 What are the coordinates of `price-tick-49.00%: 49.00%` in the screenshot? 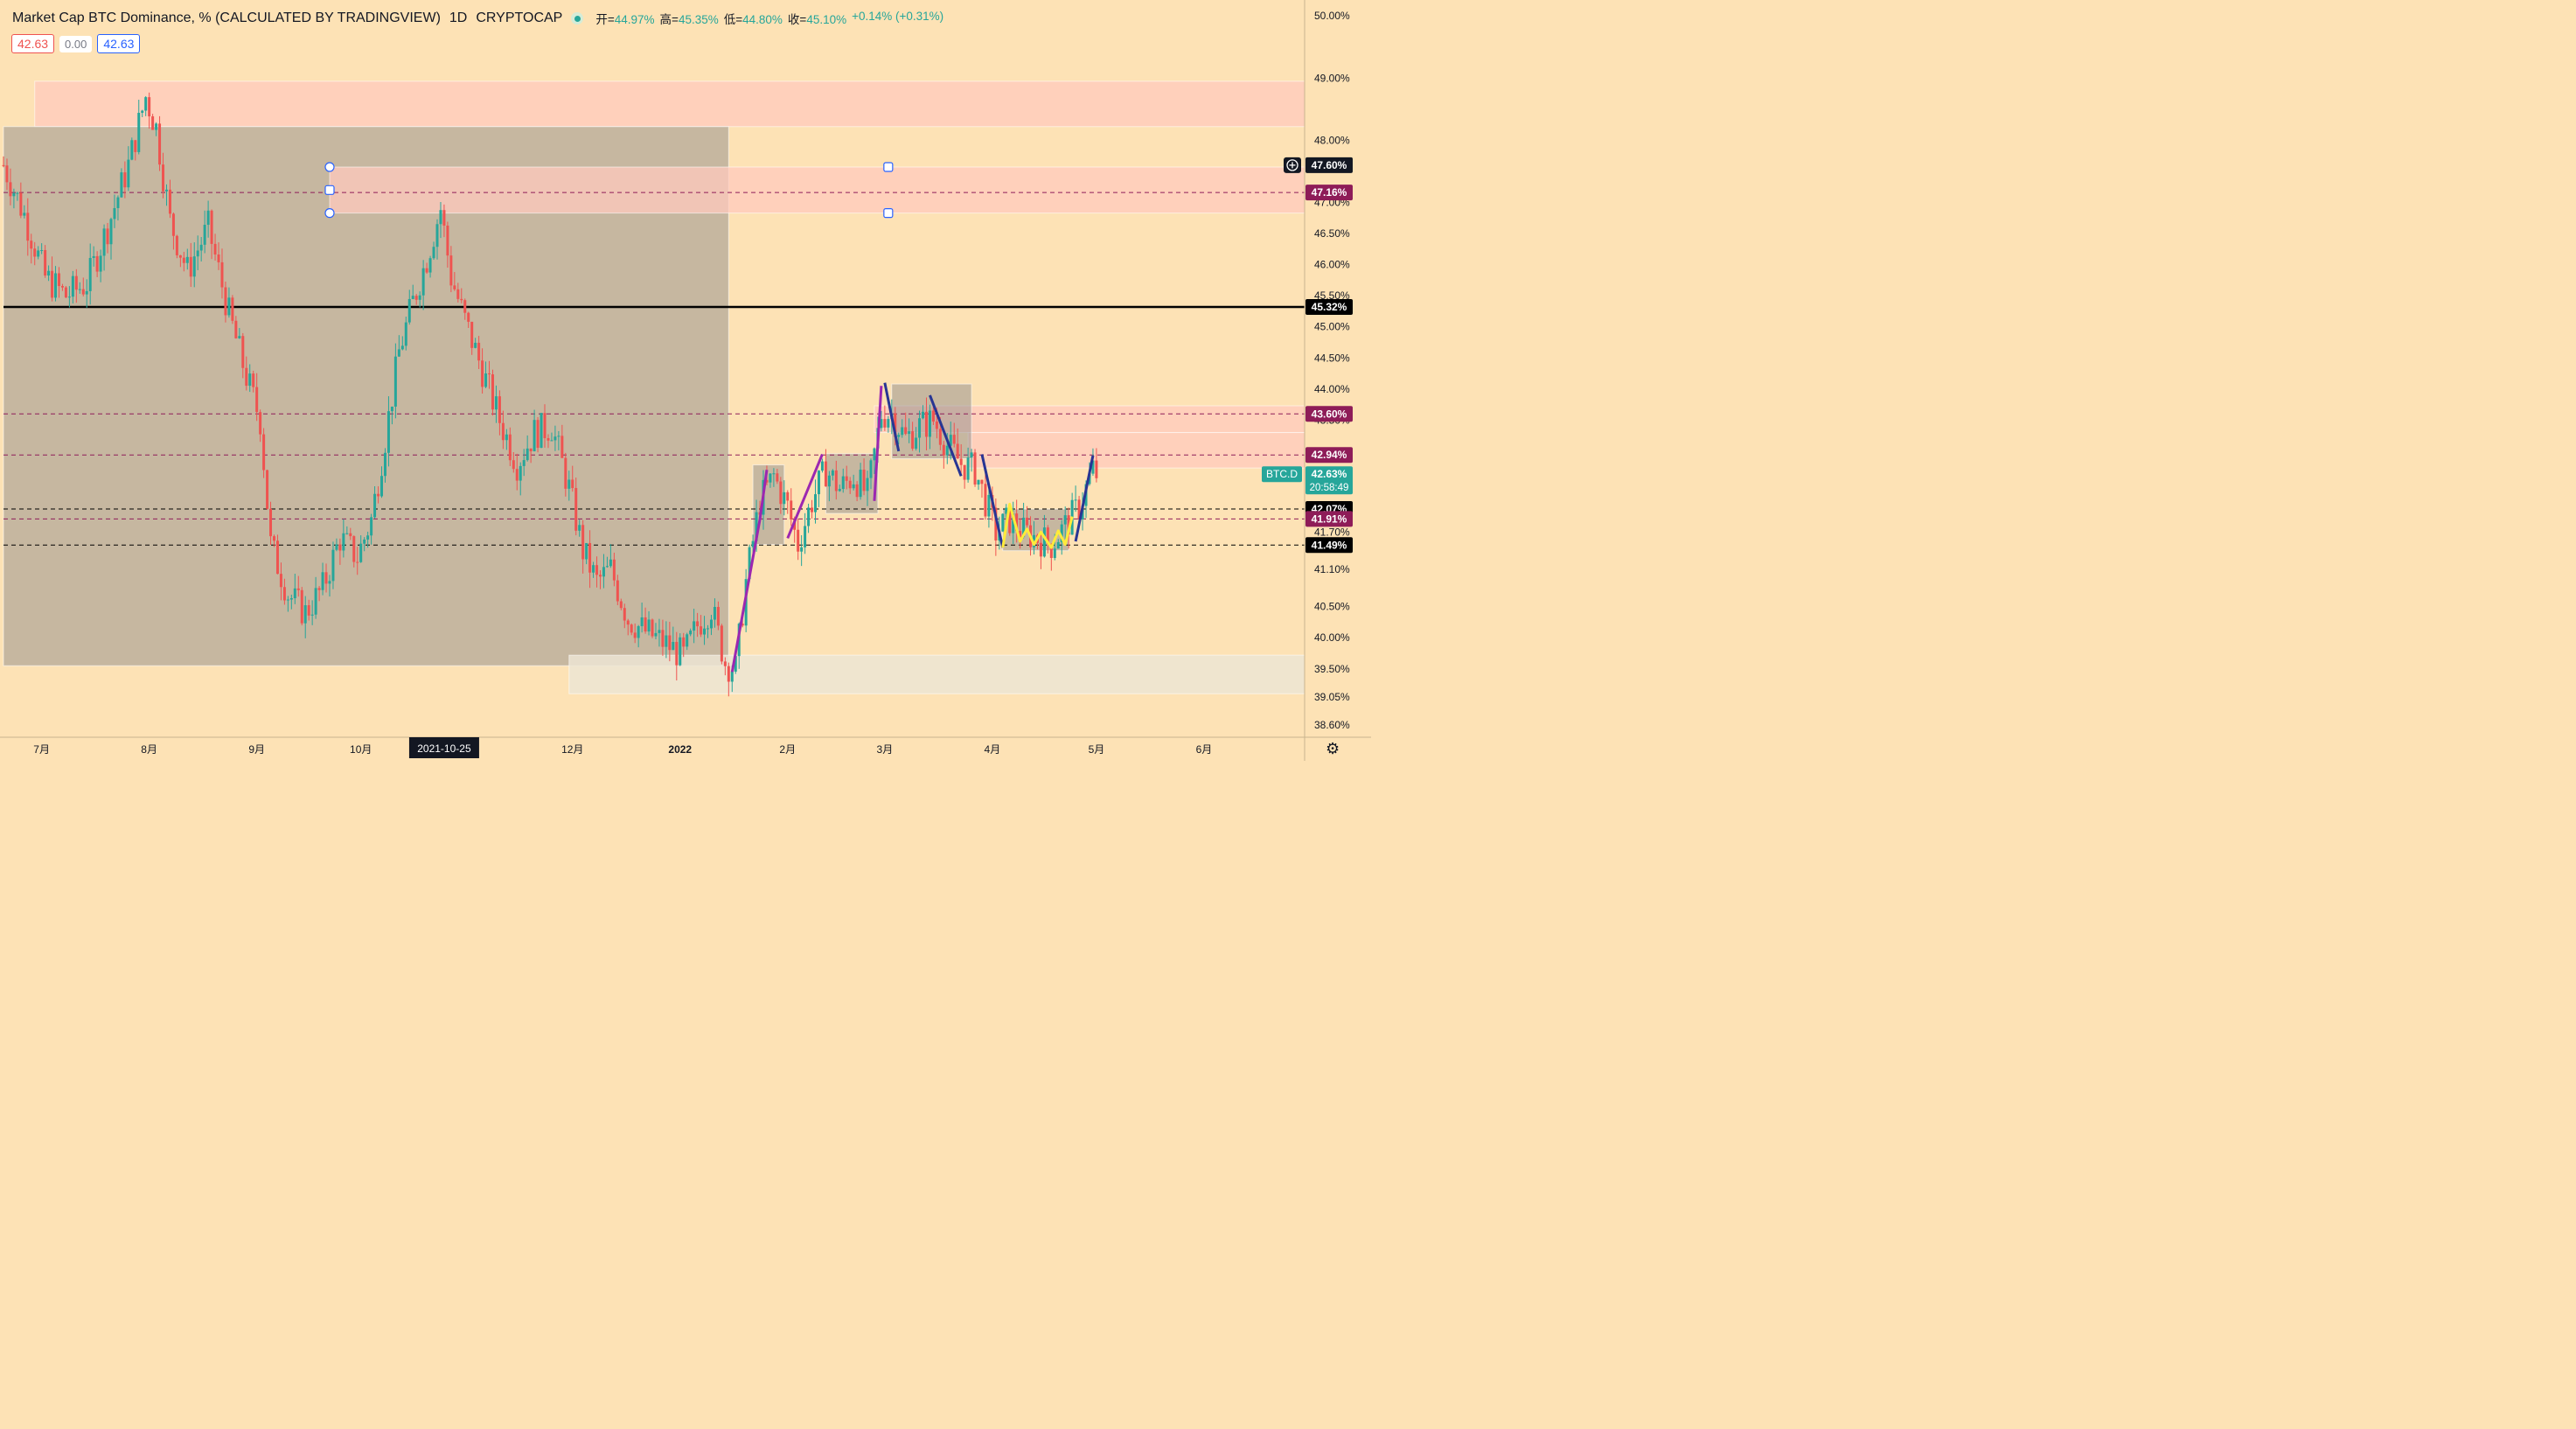 It's located at (1332, 78).